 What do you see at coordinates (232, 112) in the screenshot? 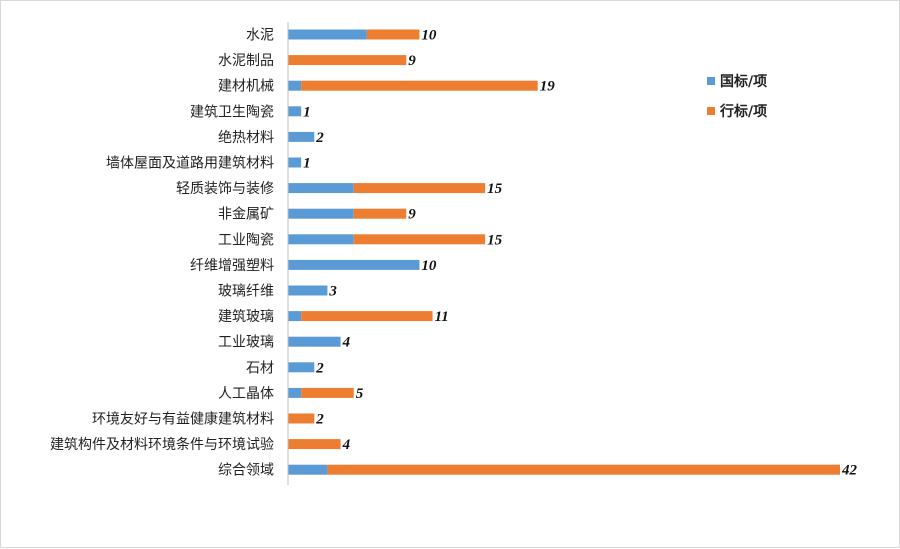
I see `category-label: 建筑卫生陶瓷` at bounding box center [232, 112].